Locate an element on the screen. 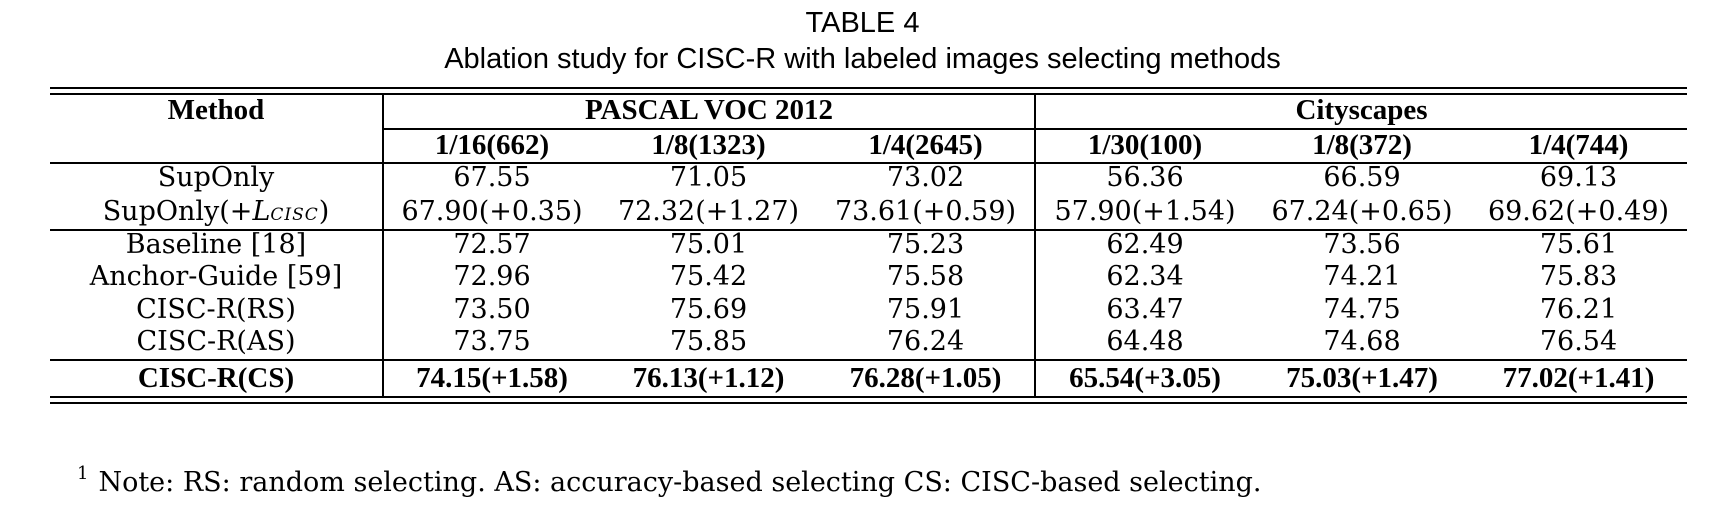 This screenshot has height=512, width=1725. cell-value: 72.57 is located at coordinates (492, 244).